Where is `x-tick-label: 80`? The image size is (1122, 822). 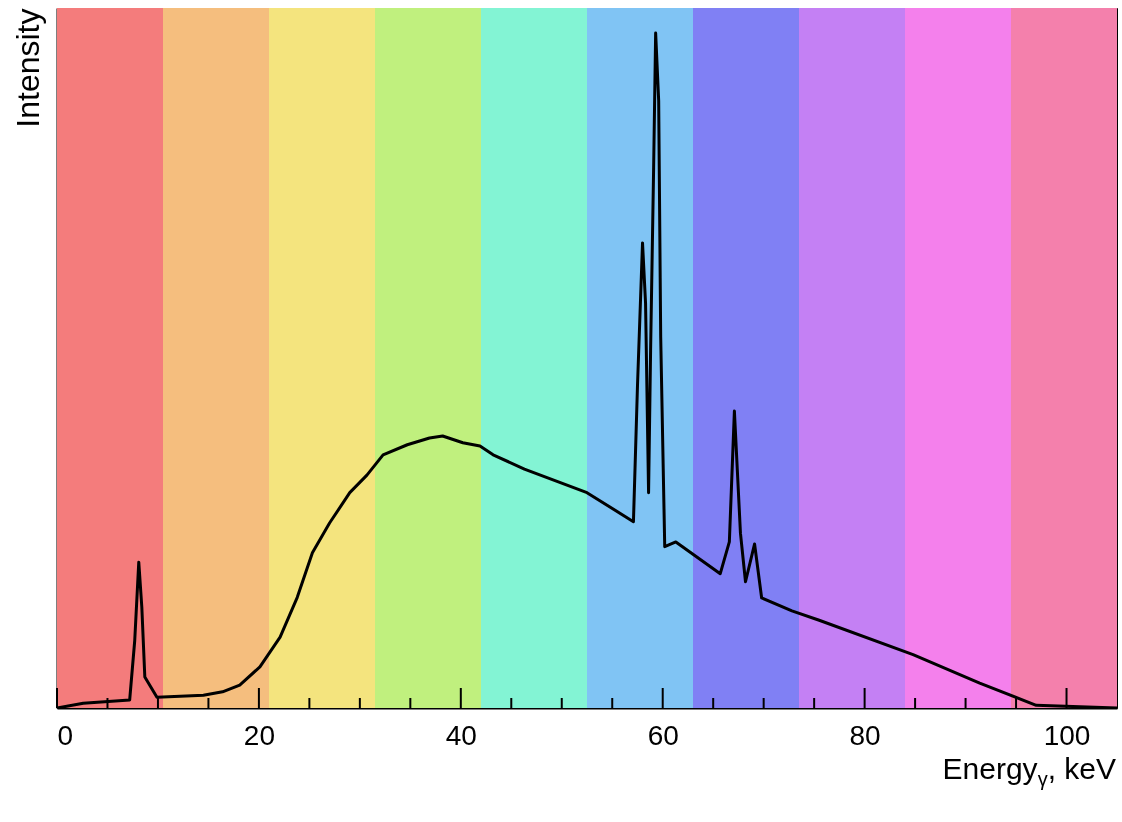
x-tick-label: 80 is located at coordinates (865, 735).